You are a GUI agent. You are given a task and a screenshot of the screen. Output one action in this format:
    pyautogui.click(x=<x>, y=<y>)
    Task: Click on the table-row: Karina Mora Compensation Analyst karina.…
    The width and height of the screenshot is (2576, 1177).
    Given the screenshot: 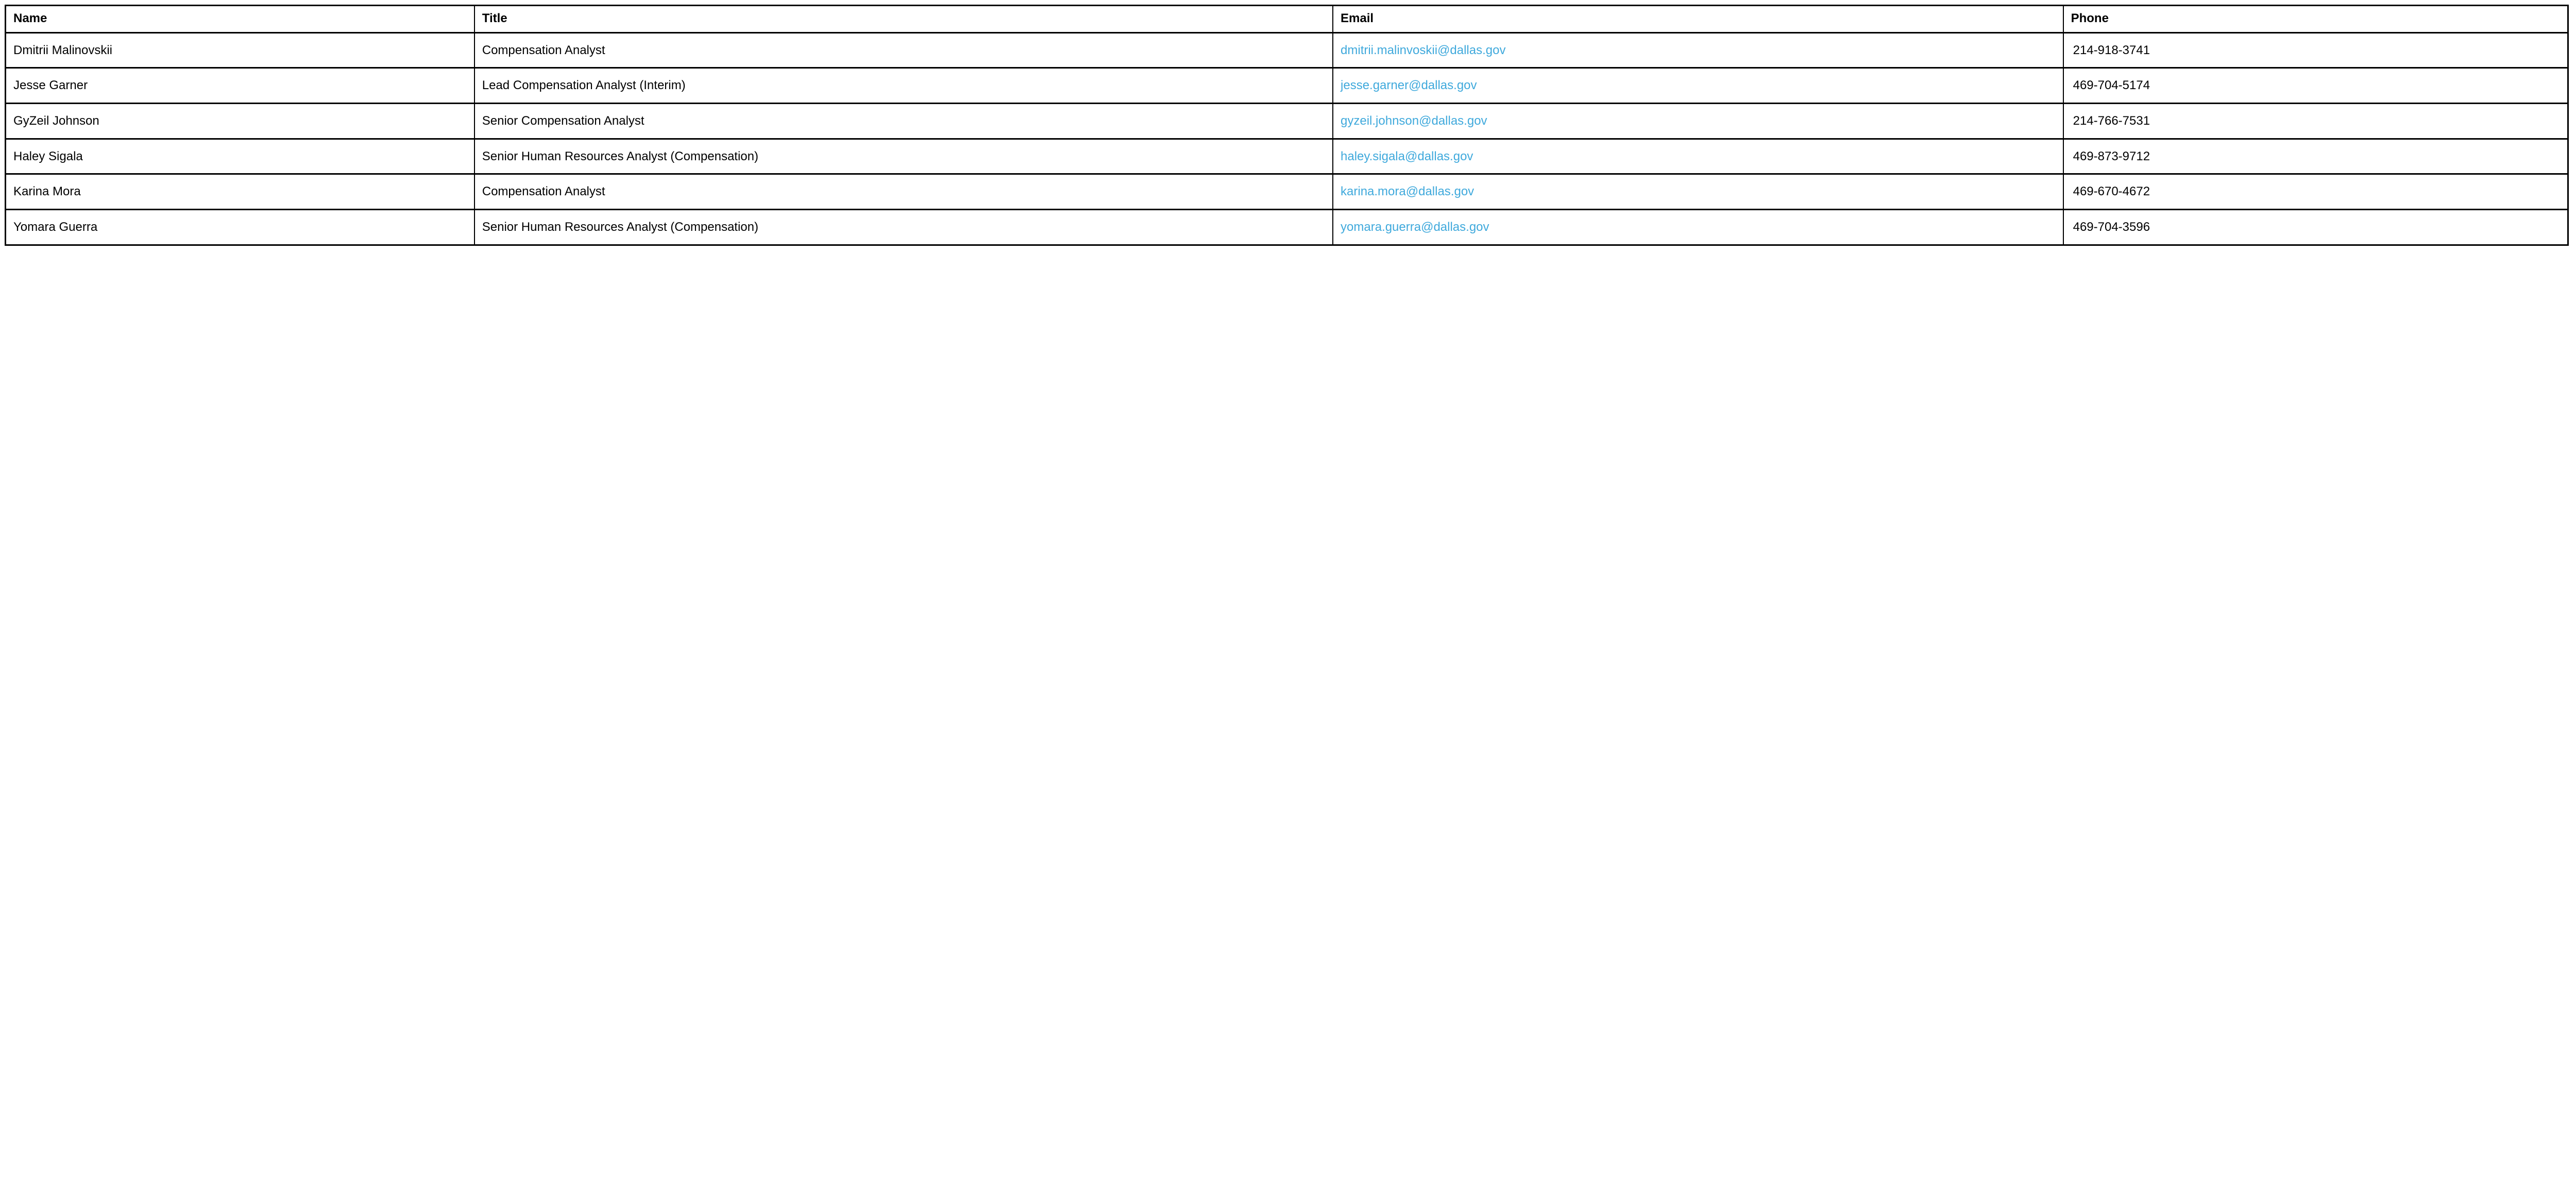 What is the action you would take?
    pyautogui.click(x=1286, y=192)
    